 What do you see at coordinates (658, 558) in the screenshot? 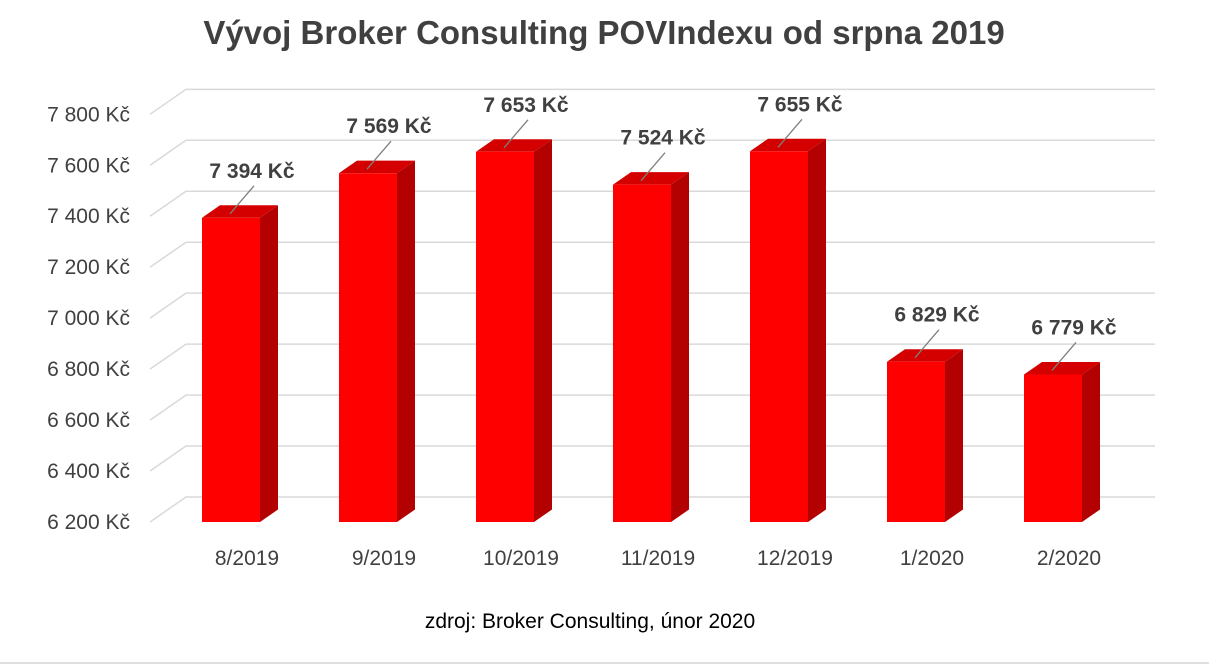
I see `x-tick-label: 11/2019` at bounding box center [658, 558].